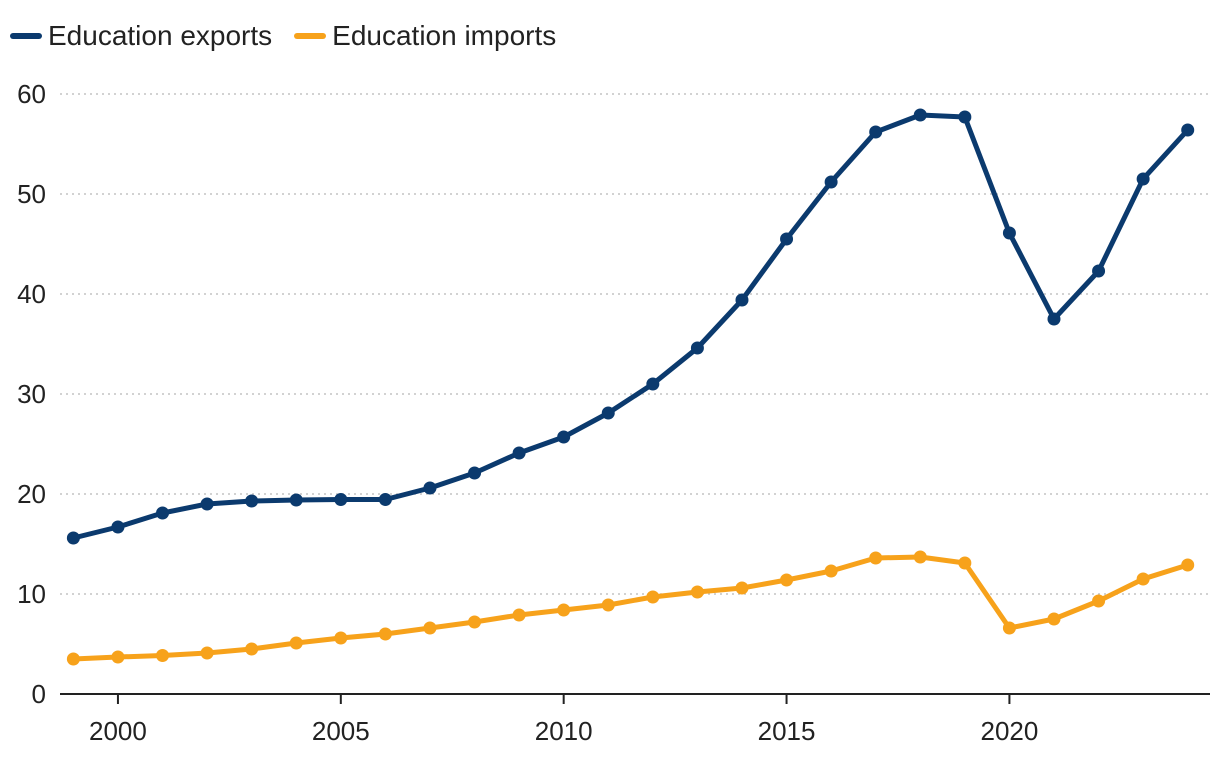 This screenshot has height=766, width=1220. What do you see at coordinates (26, 36) in the screenshot?
I see `legend-swatch-exports` at bounding box center [26, 36].